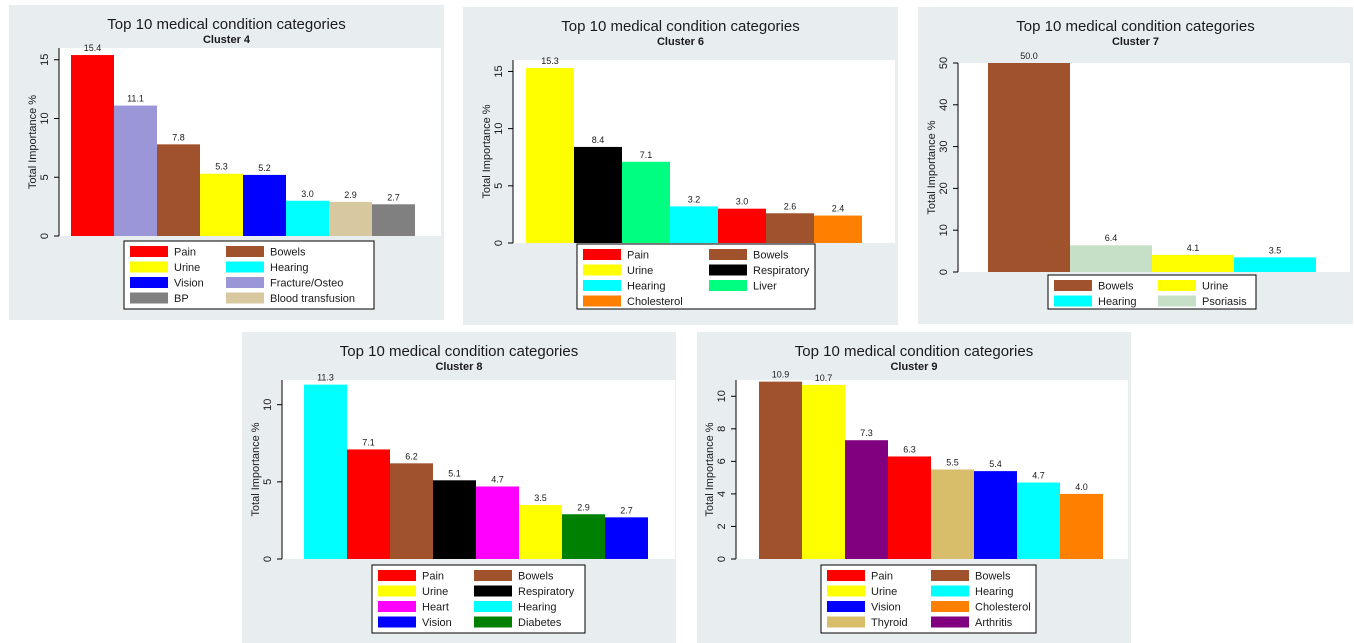 This screenshot has width=1354, height=643. Describe the element at coordinates (638, 256) in the screenshot. I see `legend-label-pain: Pain` at that location.